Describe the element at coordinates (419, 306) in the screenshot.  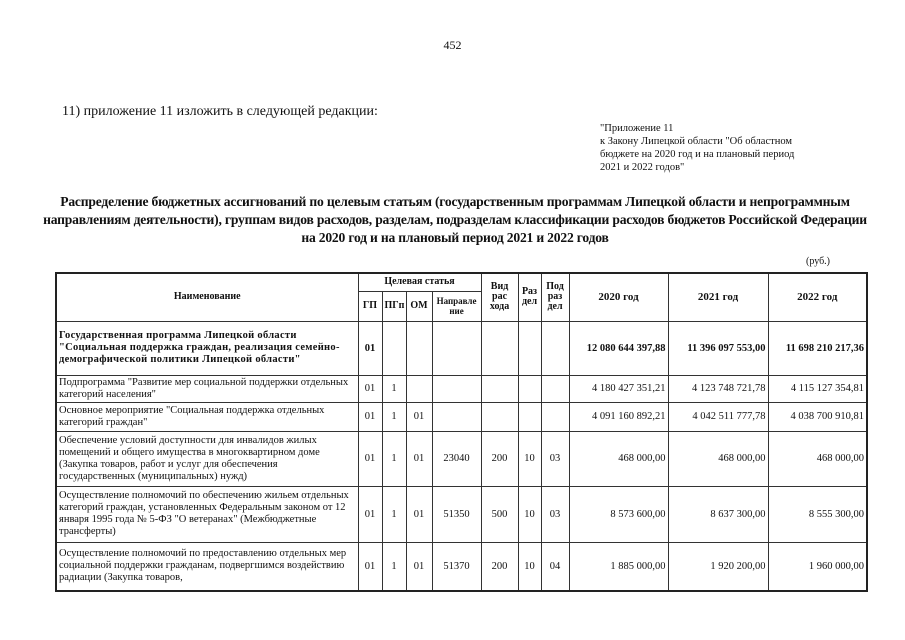
I see `header-om: ОМ` at that location.